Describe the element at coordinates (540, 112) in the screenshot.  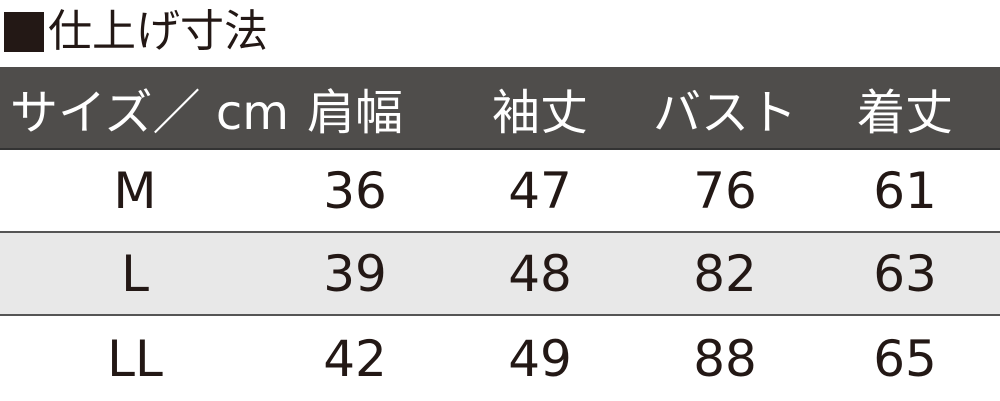
I see `header-sleeve: 袖丈` at that location.